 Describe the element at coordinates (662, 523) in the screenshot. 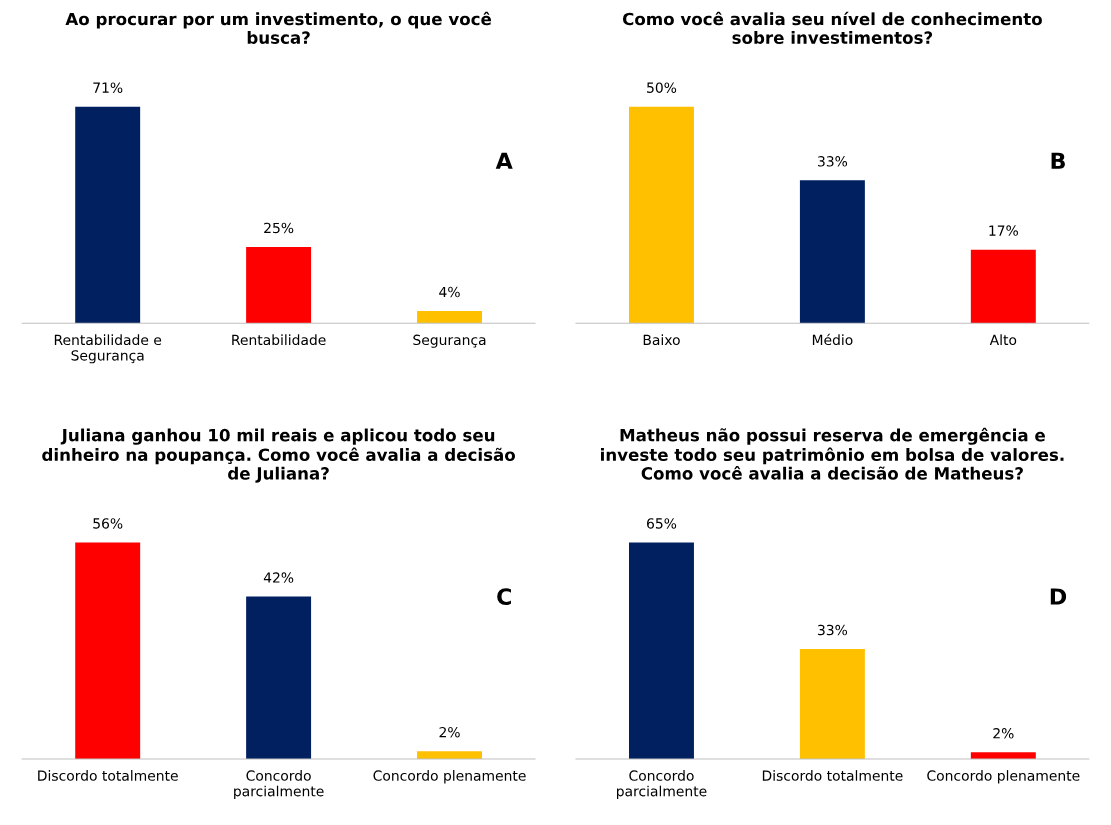

I see `data-label: 65%` at that location.